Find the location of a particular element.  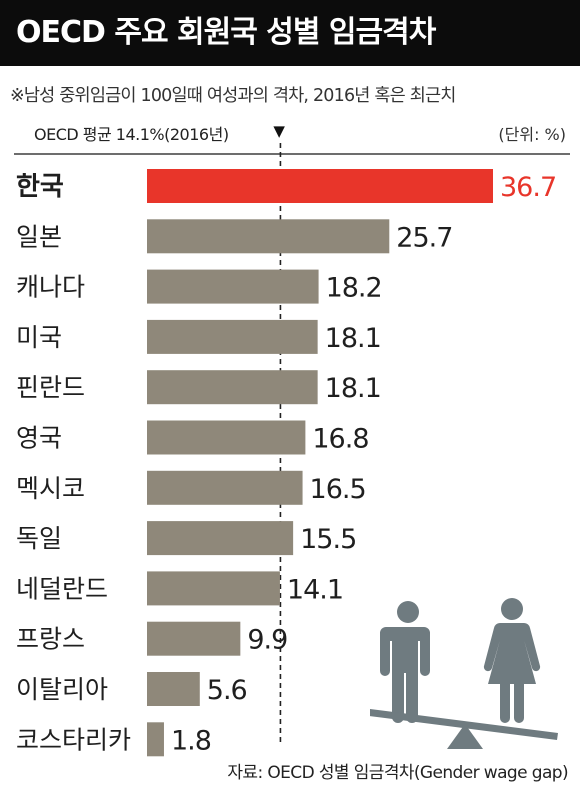

value-label: 15.5 is located at coordinates (328, 539).